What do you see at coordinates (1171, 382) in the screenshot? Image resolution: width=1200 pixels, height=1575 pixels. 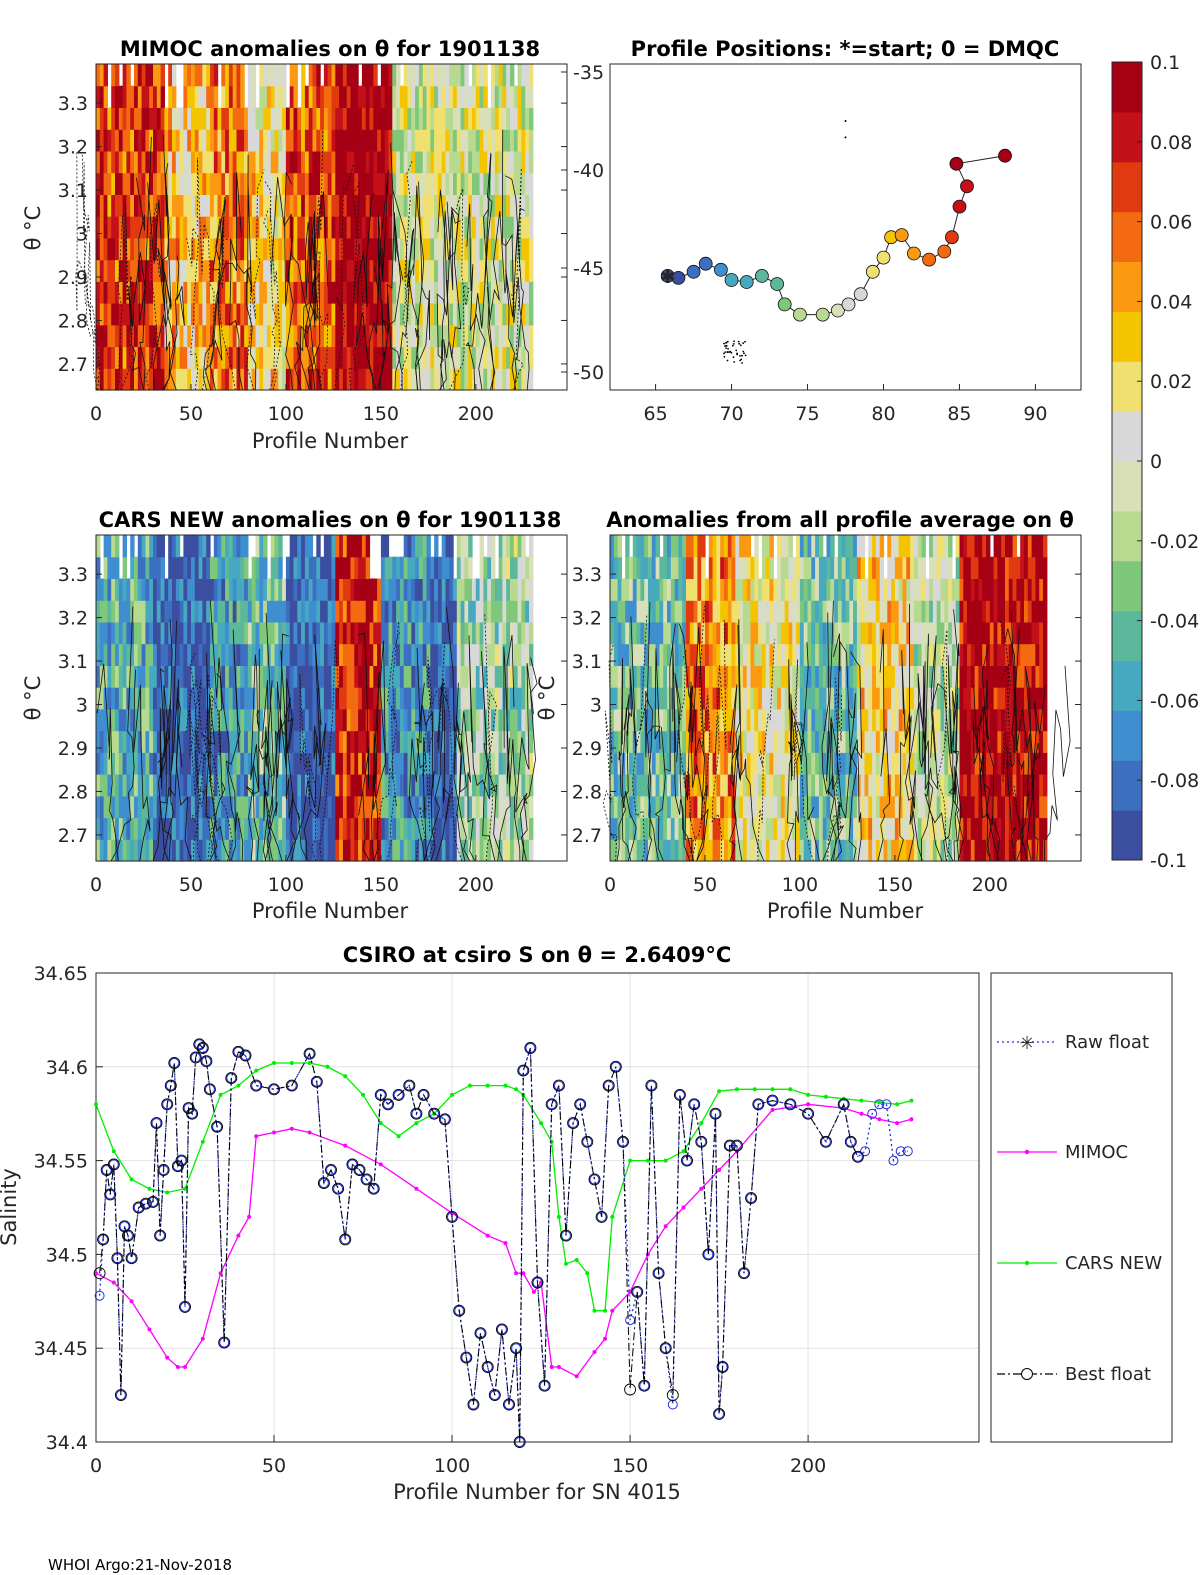 I see `colorbar-tick-label: 0.02` at bounding box center [1171, 382].